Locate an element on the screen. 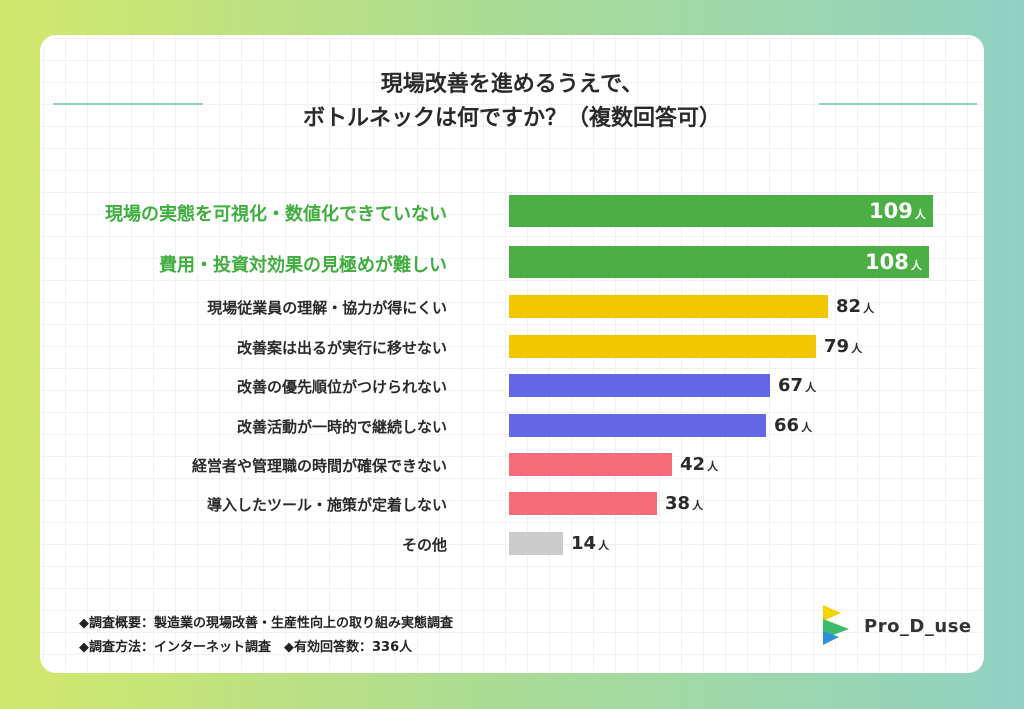  category-label: 導入したツール・施策が定着しない is located at coordinates (326, 505).